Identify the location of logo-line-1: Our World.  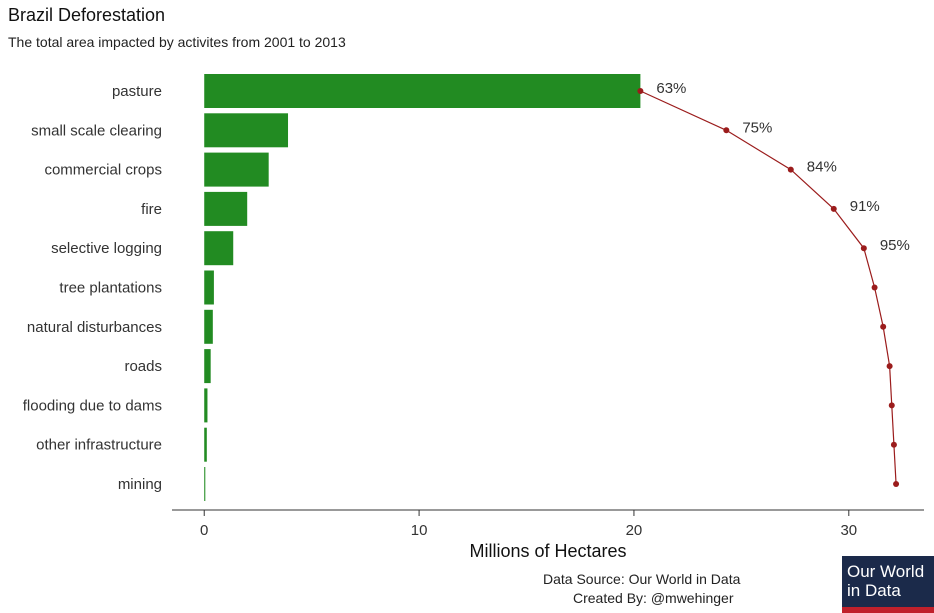
(886, 571).